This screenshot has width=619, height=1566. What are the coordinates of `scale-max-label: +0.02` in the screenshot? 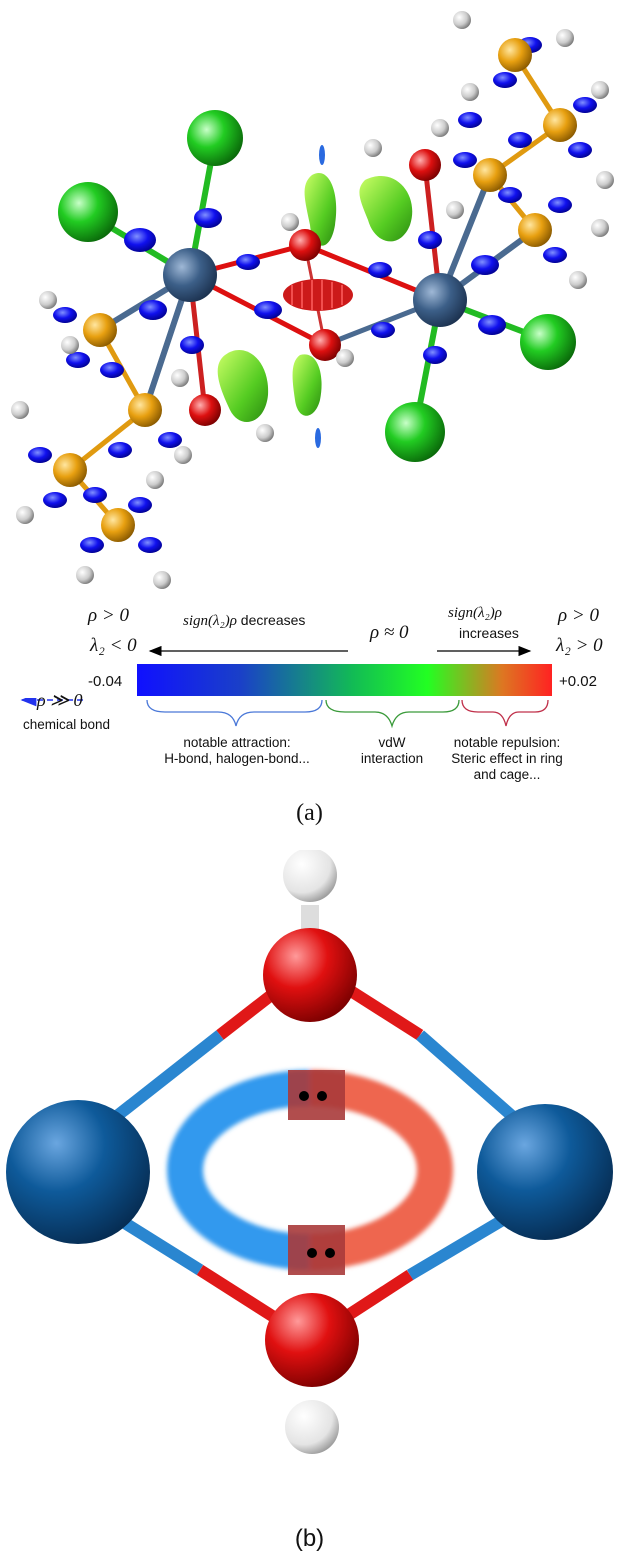 It's located at (578, 681).